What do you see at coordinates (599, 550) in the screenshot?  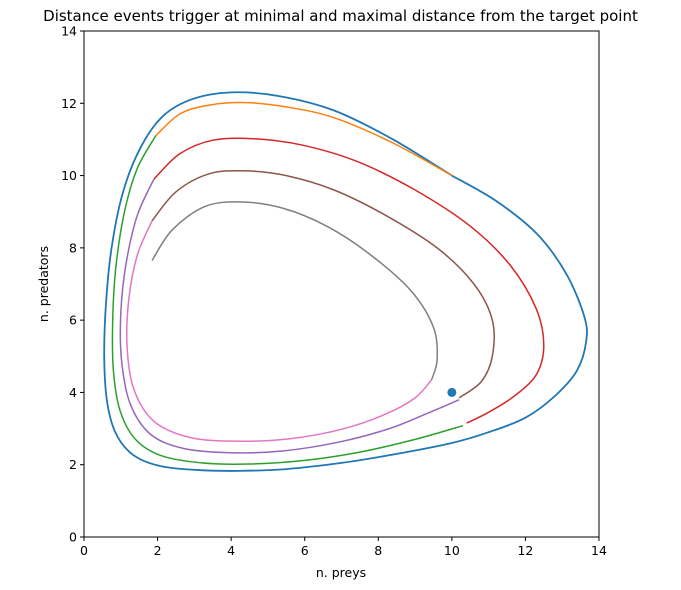 I see `x-tick-label: 14` at bounding box center [599, 550].